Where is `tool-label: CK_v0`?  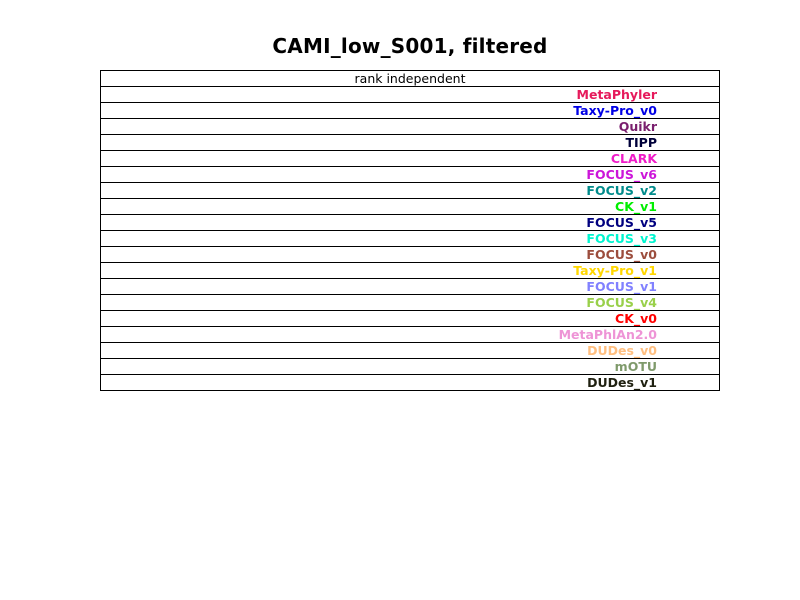
tool-label: CK_v0 is located at coordinates (410, 318).